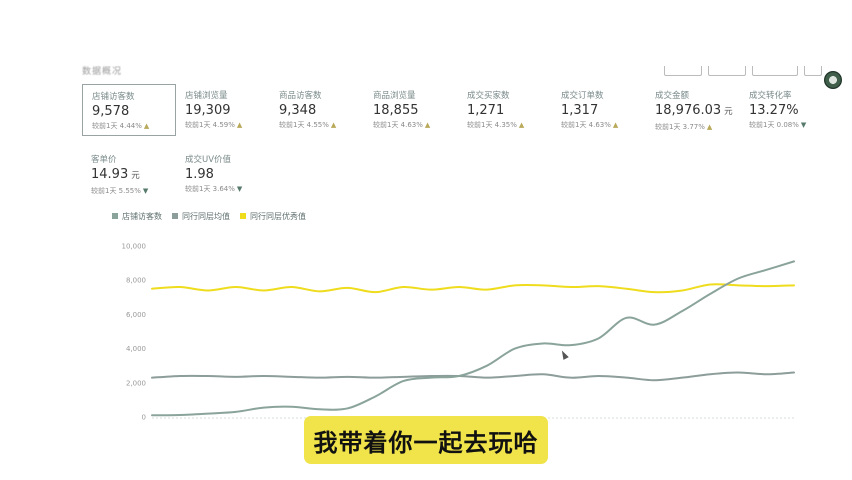  I want to click on metric-change: 较前1天 0.08%, so click(774, 125).